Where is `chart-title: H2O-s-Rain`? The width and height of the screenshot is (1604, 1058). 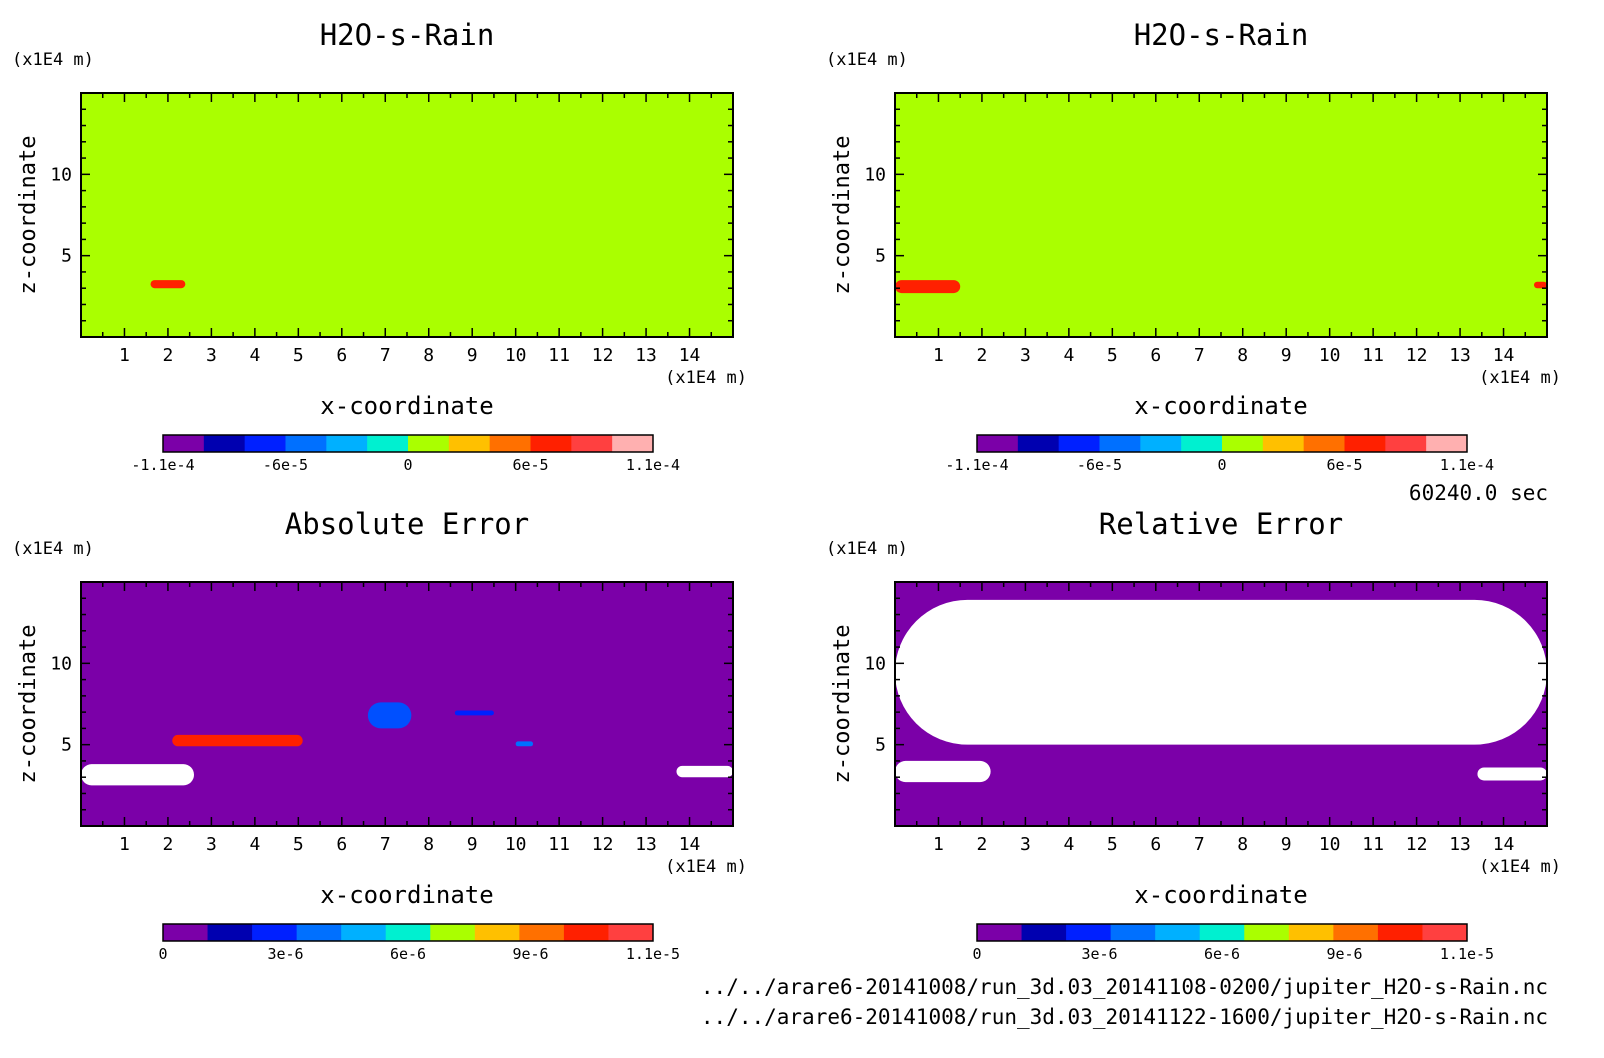 chart-title: H2O-s-Rain is located at coordinates (407, 35).